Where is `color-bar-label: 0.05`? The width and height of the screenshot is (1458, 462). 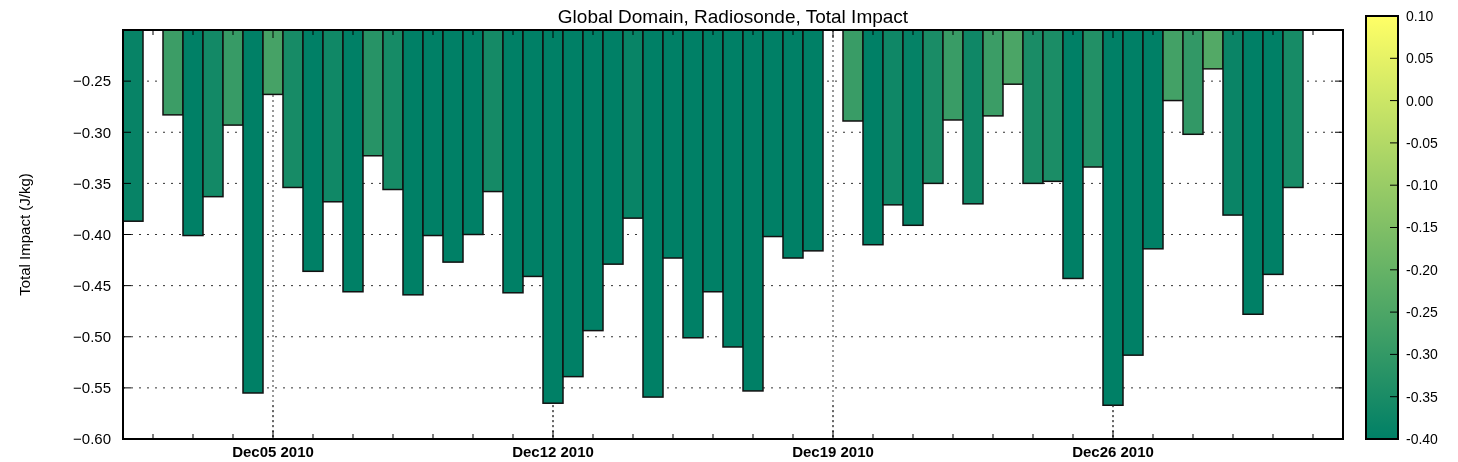
color-bar-label: 0.05 is located at coordinates (1420, 58).